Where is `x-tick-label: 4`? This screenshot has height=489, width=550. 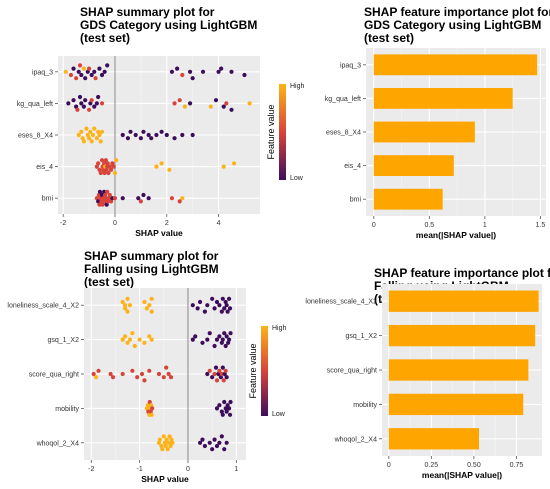
x-tick-label: 4 is located at coordinates (219, 223).